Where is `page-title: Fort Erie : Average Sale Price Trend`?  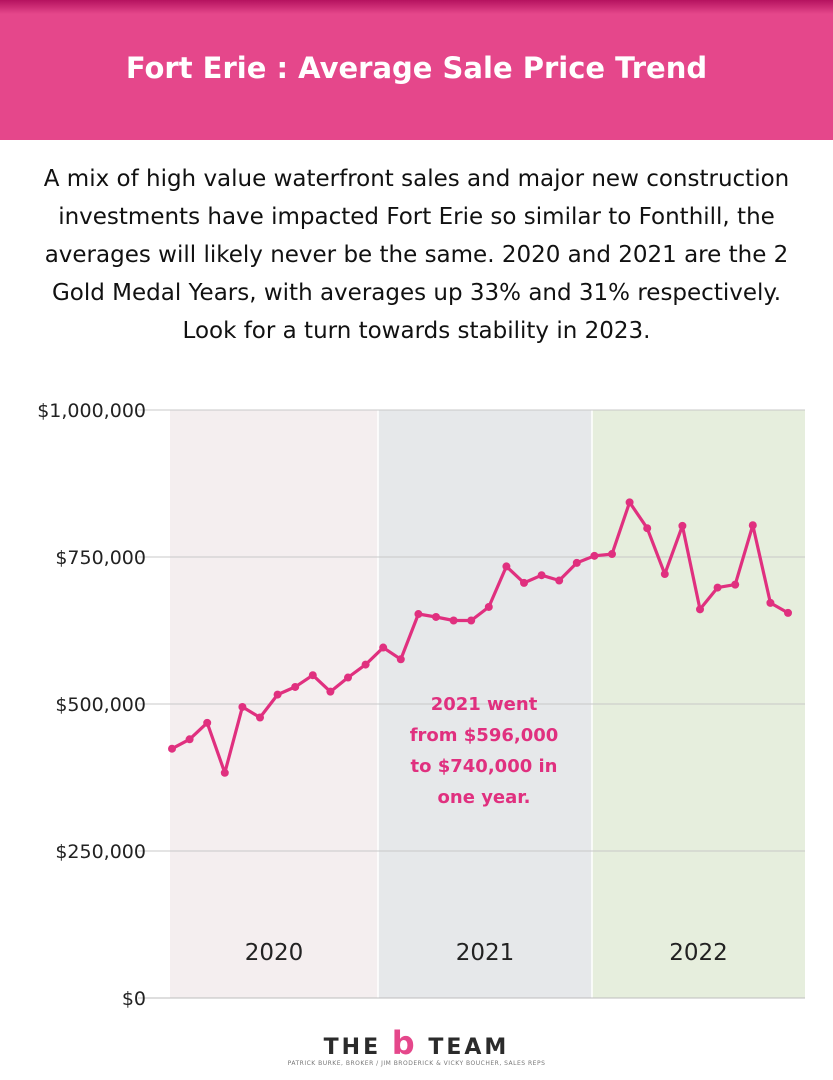 page-title: Fort Erie : Average Sale Price Trend is located at coordinates (416, 68).